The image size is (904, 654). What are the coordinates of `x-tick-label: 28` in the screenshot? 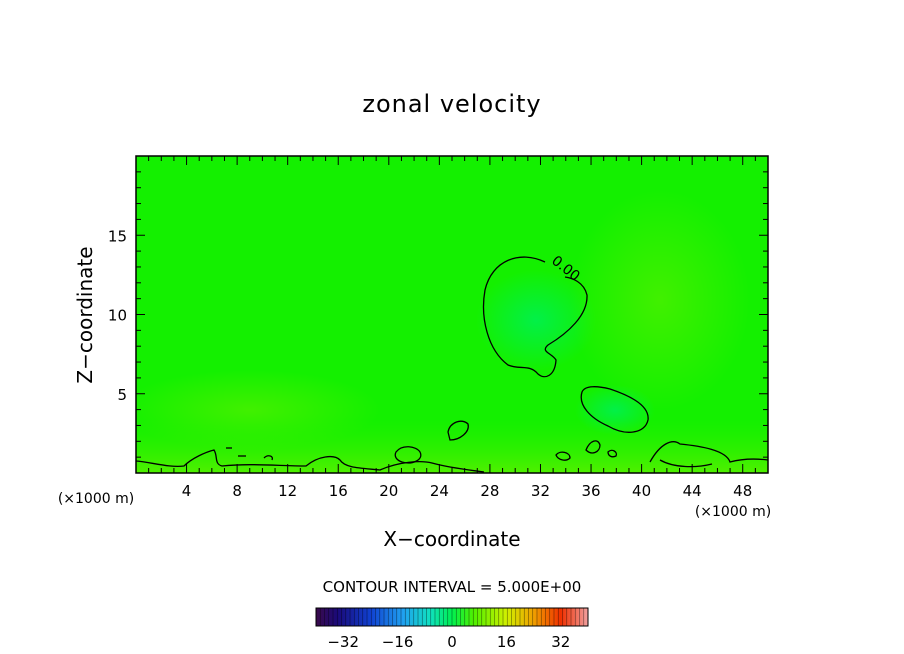 It's located at (489, 491).